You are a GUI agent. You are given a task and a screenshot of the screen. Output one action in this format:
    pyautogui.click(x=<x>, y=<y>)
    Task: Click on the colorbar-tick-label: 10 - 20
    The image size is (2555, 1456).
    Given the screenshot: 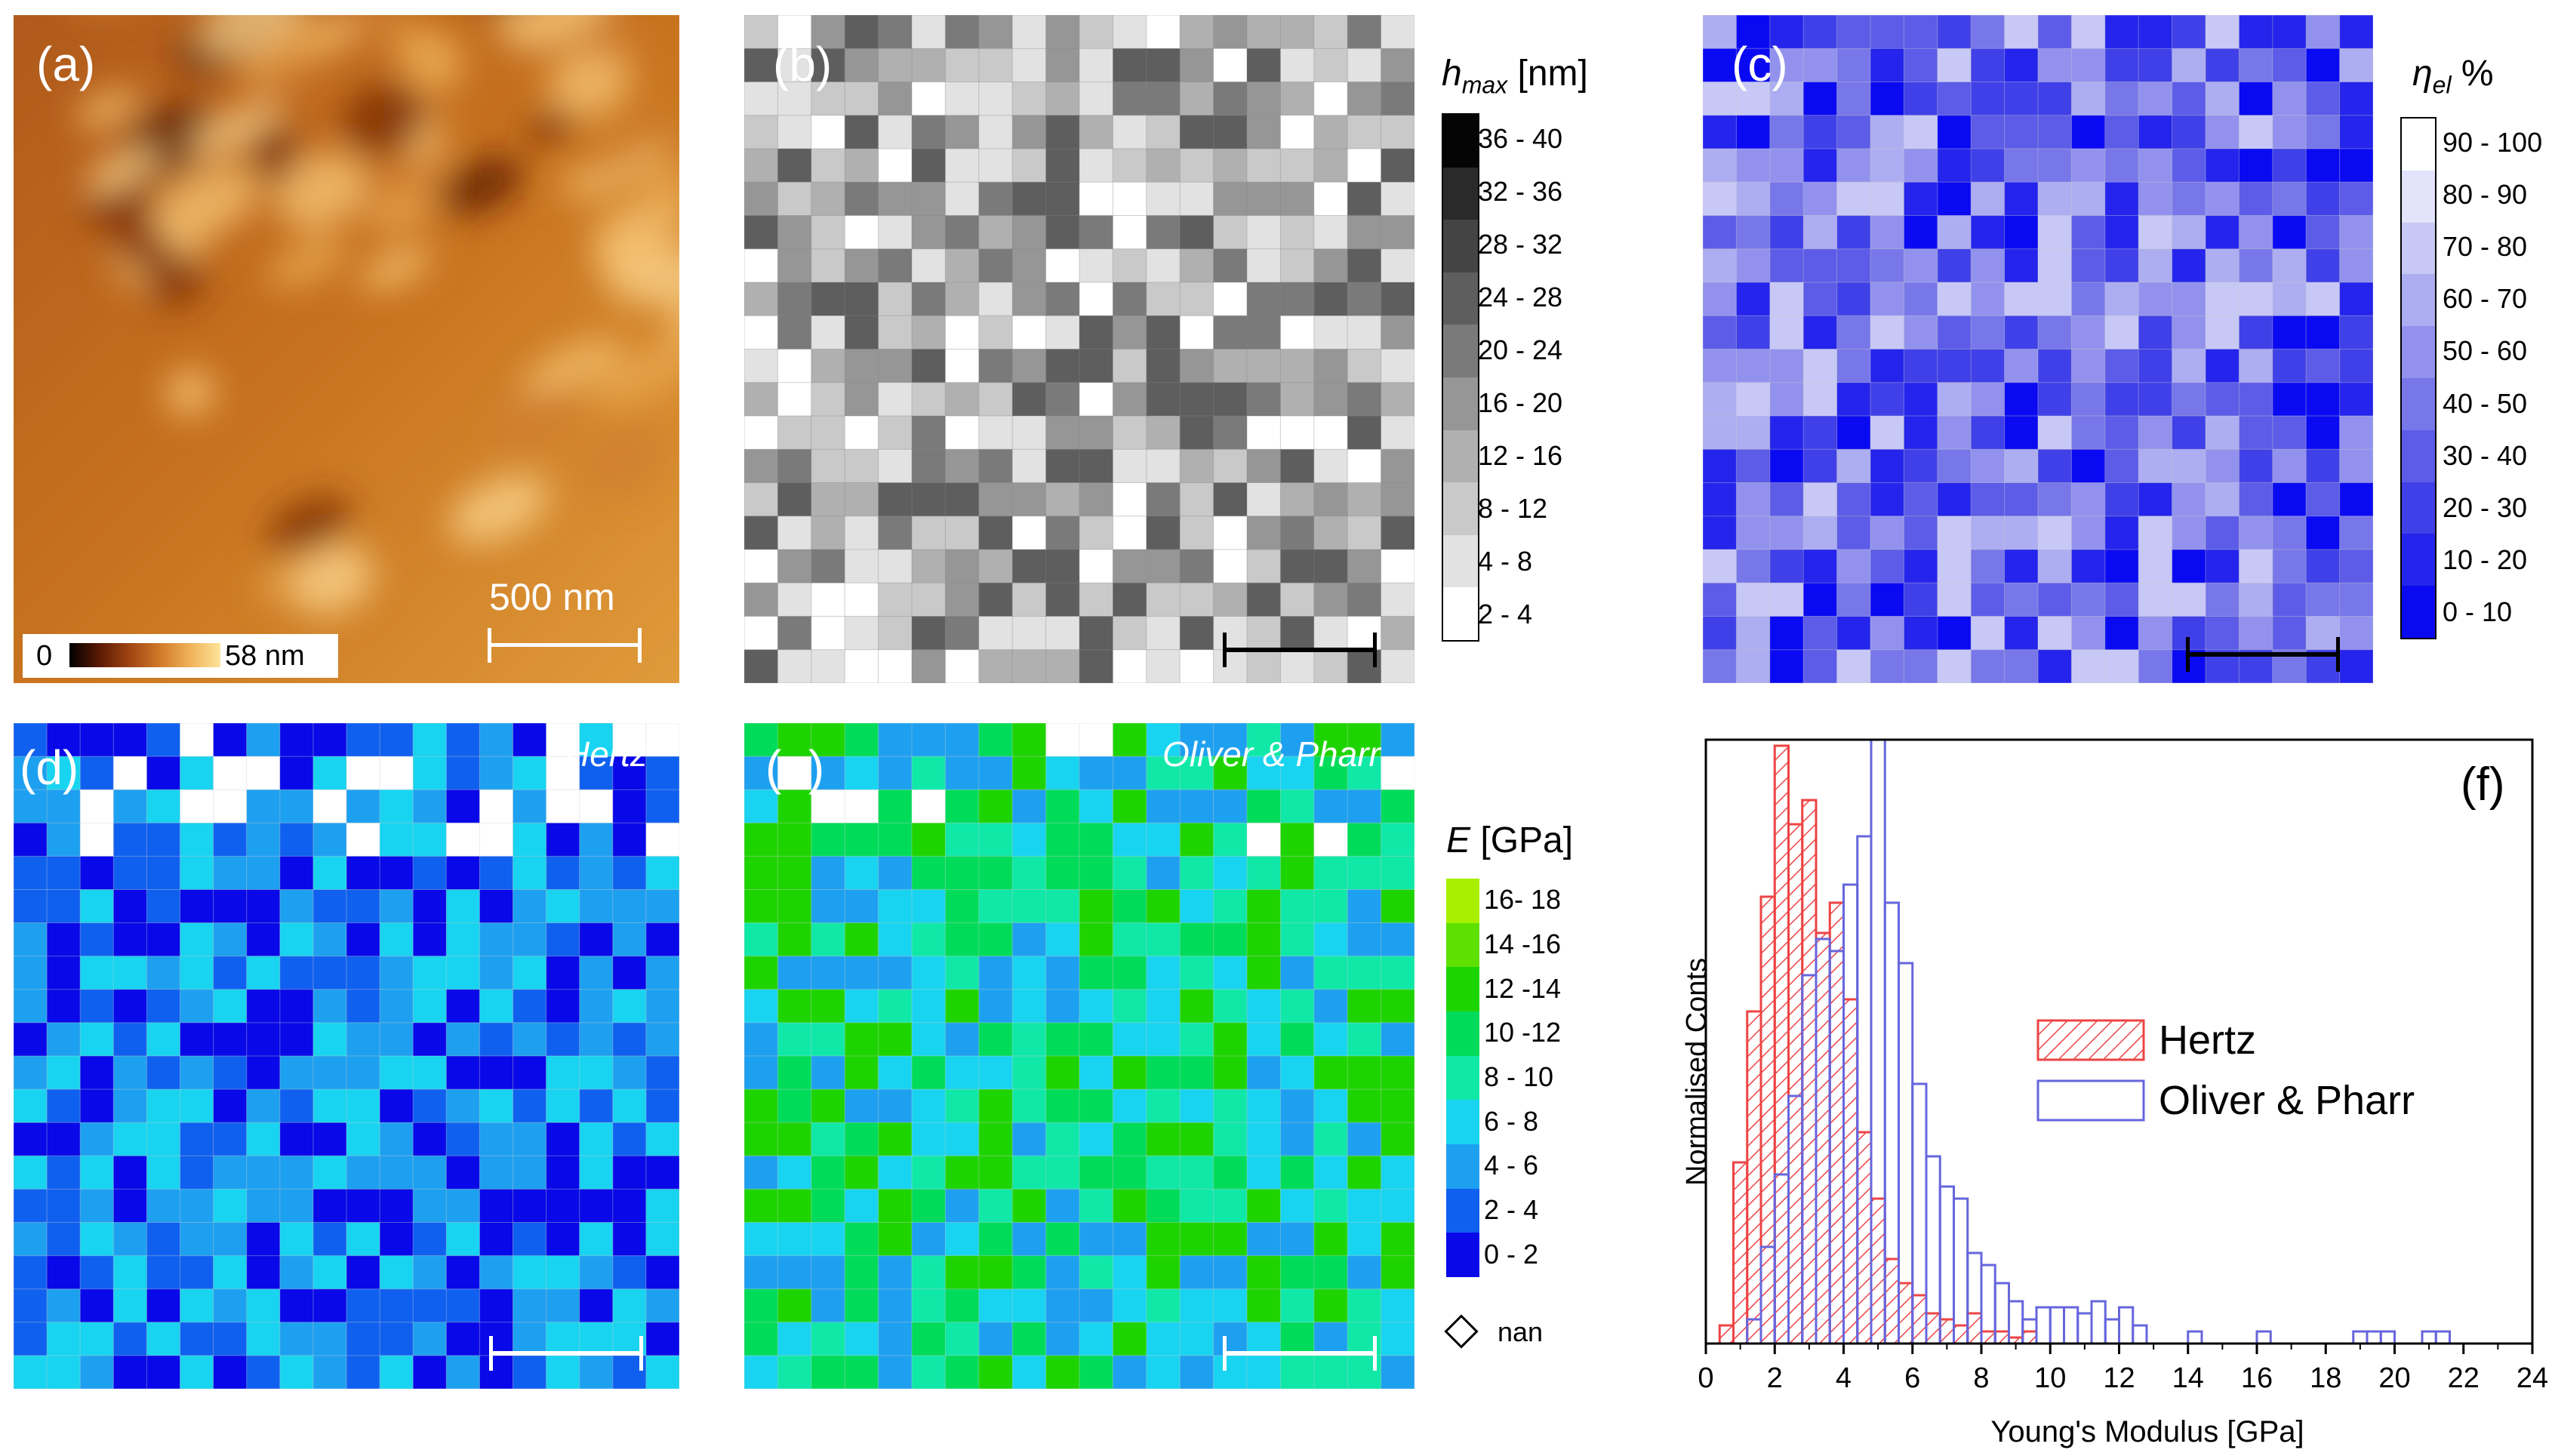 What is the action you would take?
    pyautogui.click(x=2485, y=560)
    